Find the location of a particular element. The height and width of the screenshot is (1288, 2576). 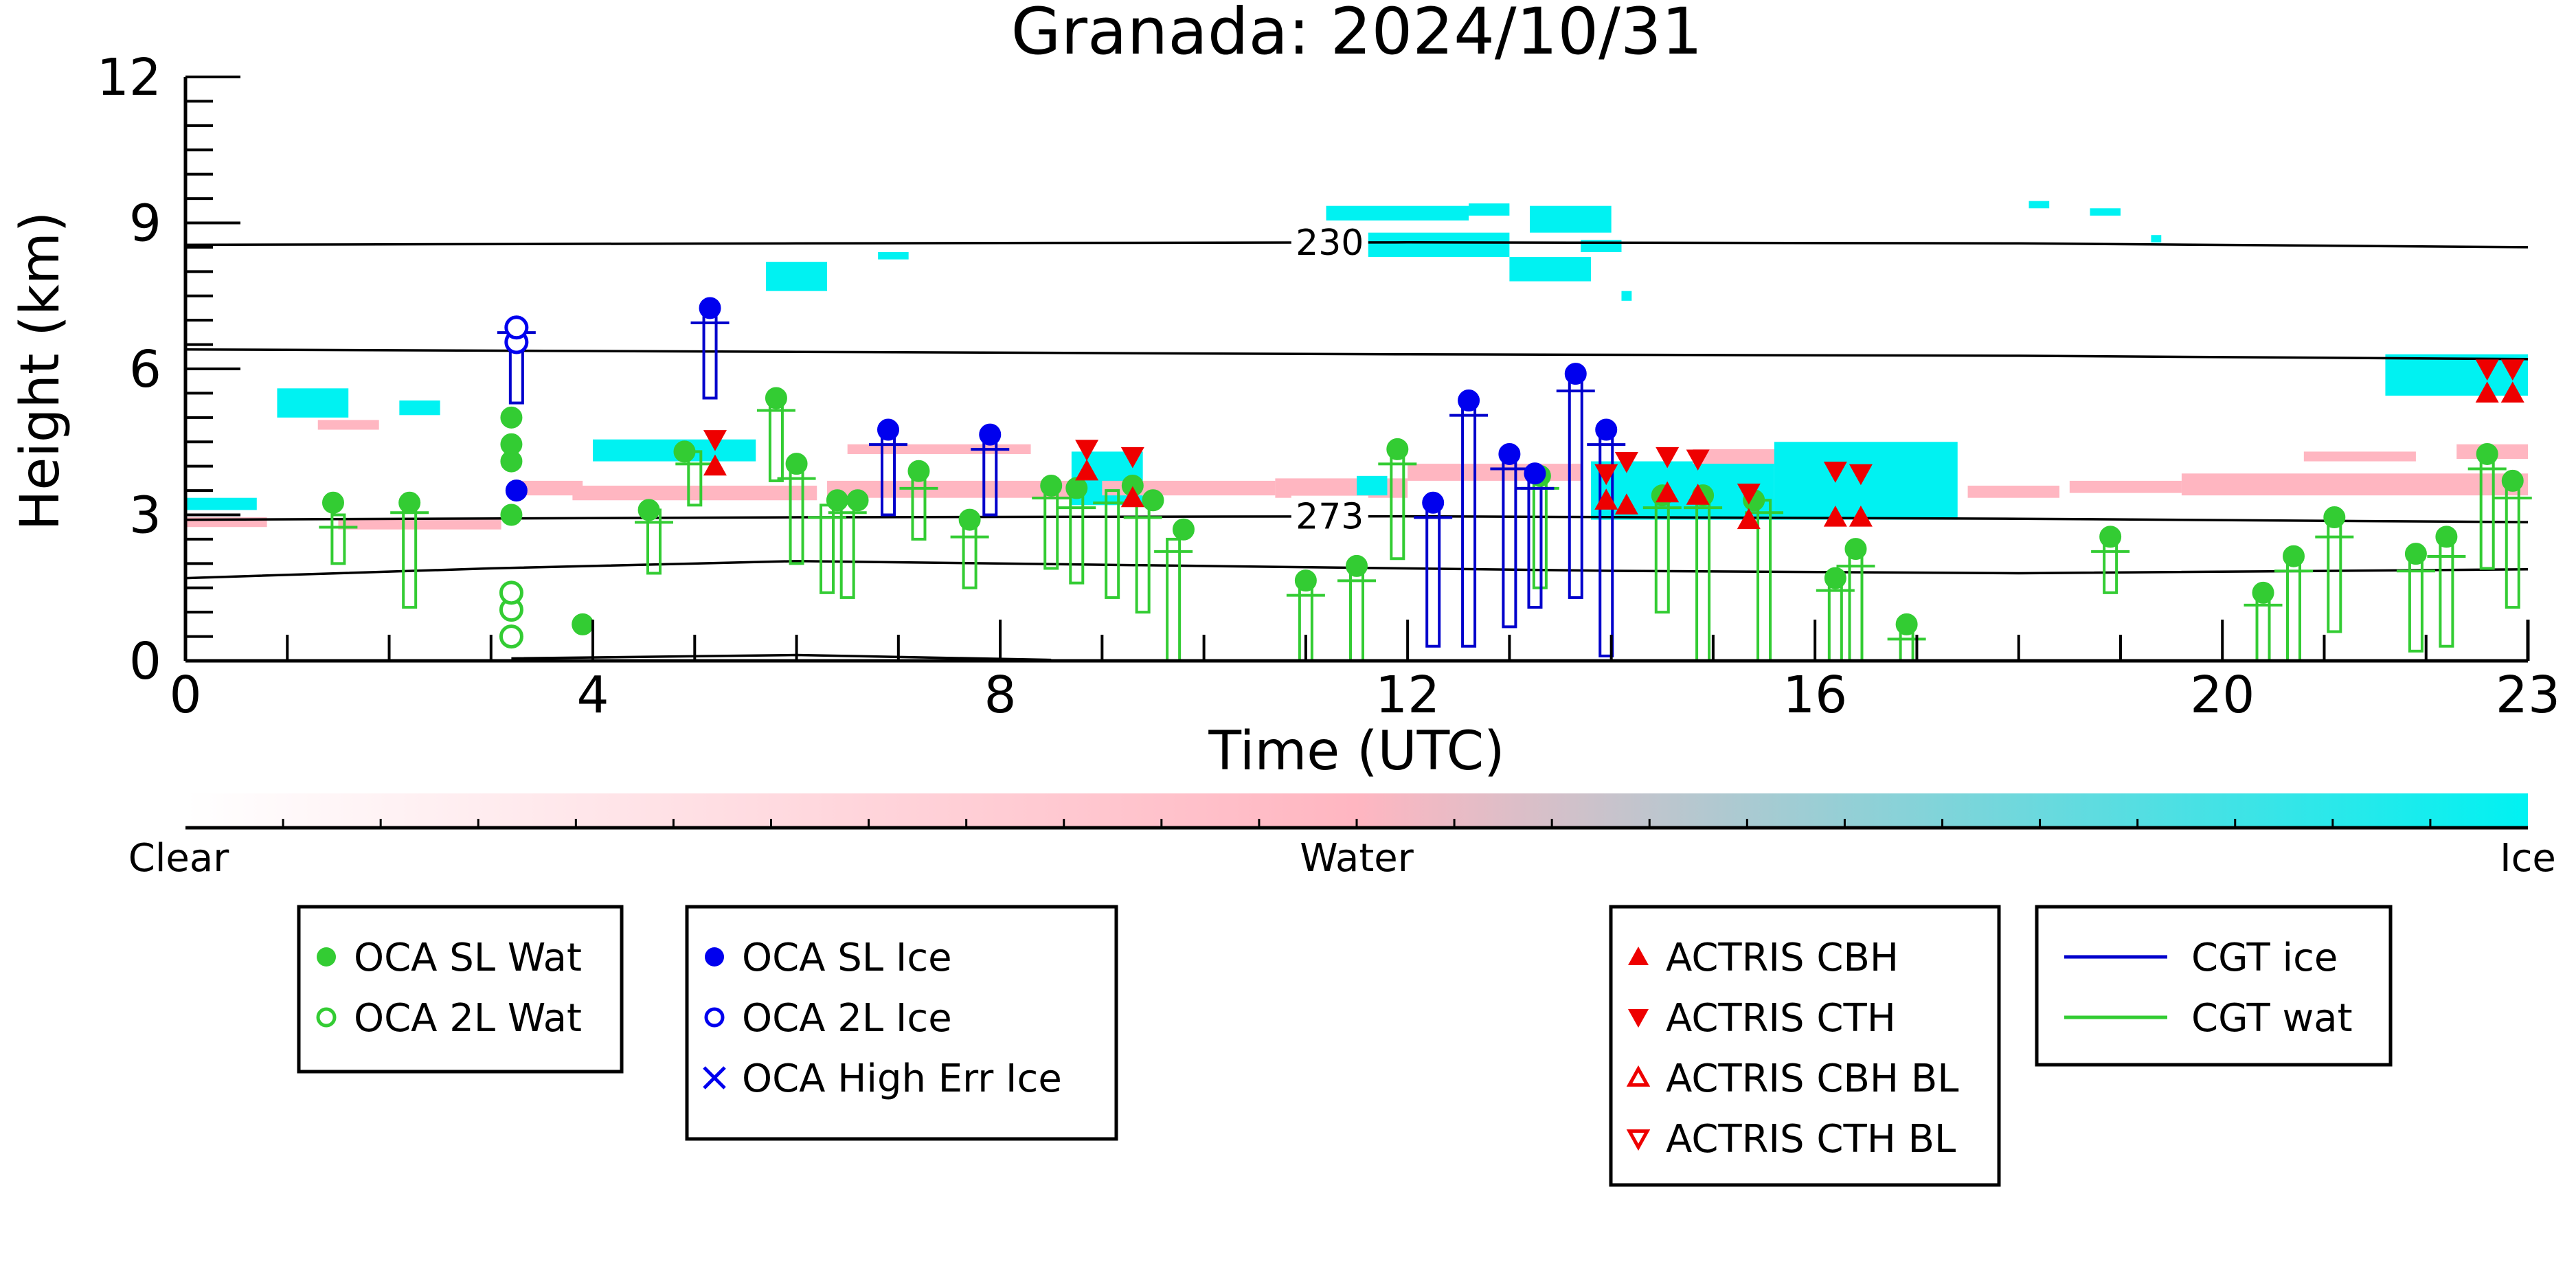

legend-label: OCA High Err Ice is located at coordinates (902, 1079).